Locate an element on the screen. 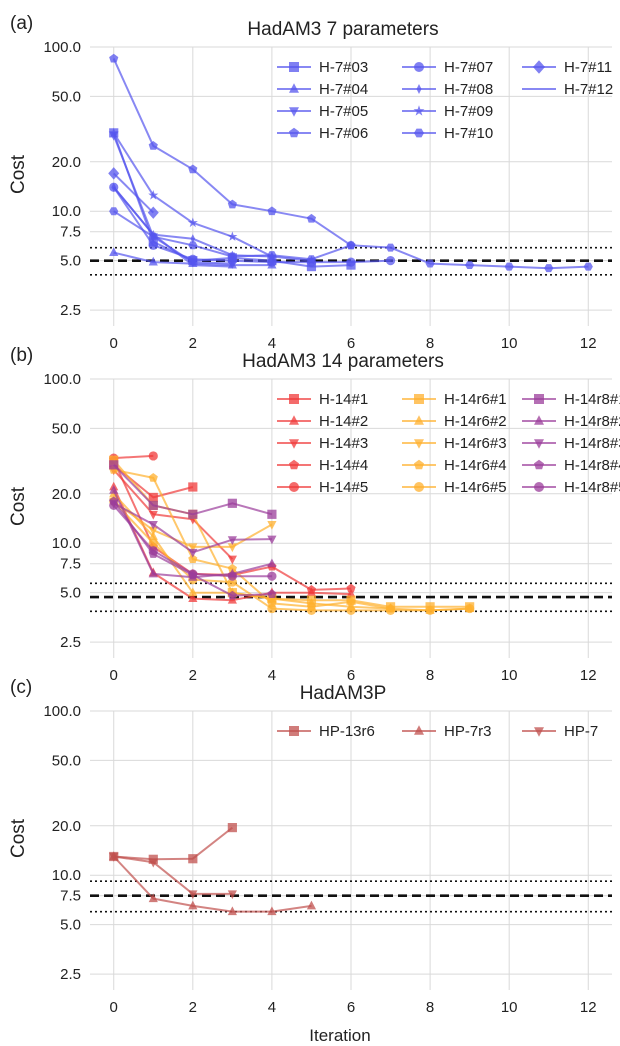  x-tick-label: 2 is located at coordinates (193, 1007).